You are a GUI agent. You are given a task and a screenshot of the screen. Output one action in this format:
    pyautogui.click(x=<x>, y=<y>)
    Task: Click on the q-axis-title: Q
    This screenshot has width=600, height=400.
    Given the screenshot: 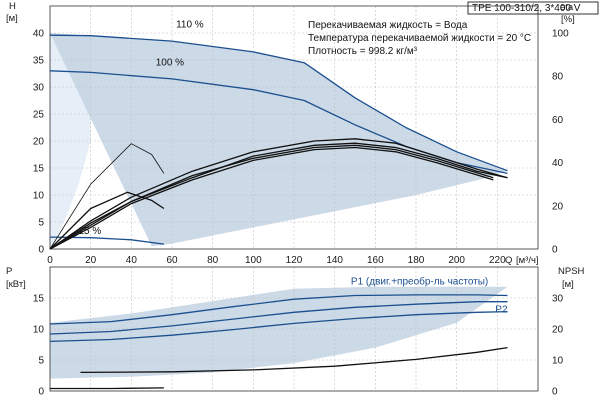 What is the action you would take?
    pyautogui.click(x=508, y=260)
    